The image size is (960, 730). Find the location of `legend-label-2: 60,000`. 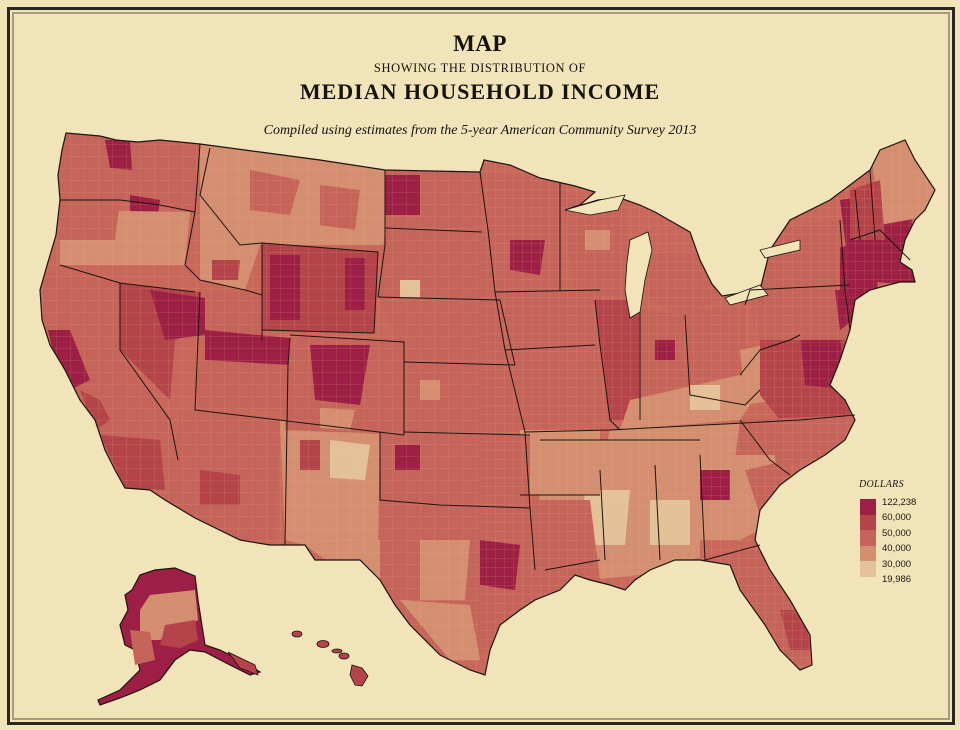

legend-label-2: 60,000 is located at coordinates (897, 517).